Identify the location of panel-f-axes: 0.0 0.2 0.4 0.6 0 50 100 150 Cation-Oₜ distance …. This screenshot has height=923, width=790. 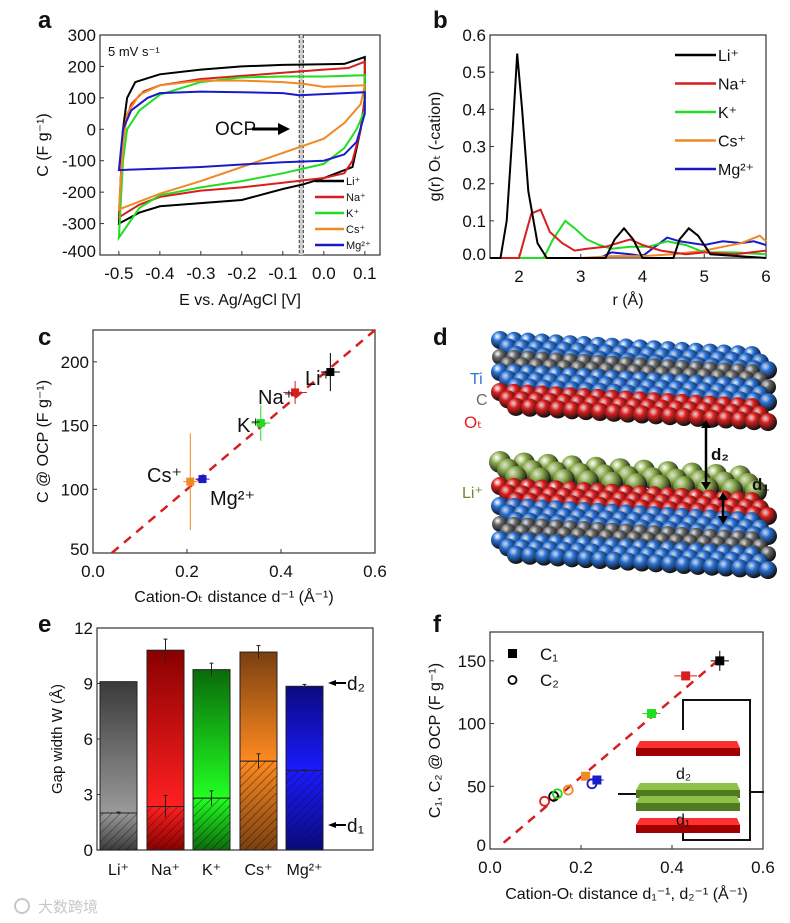
(601, 767).